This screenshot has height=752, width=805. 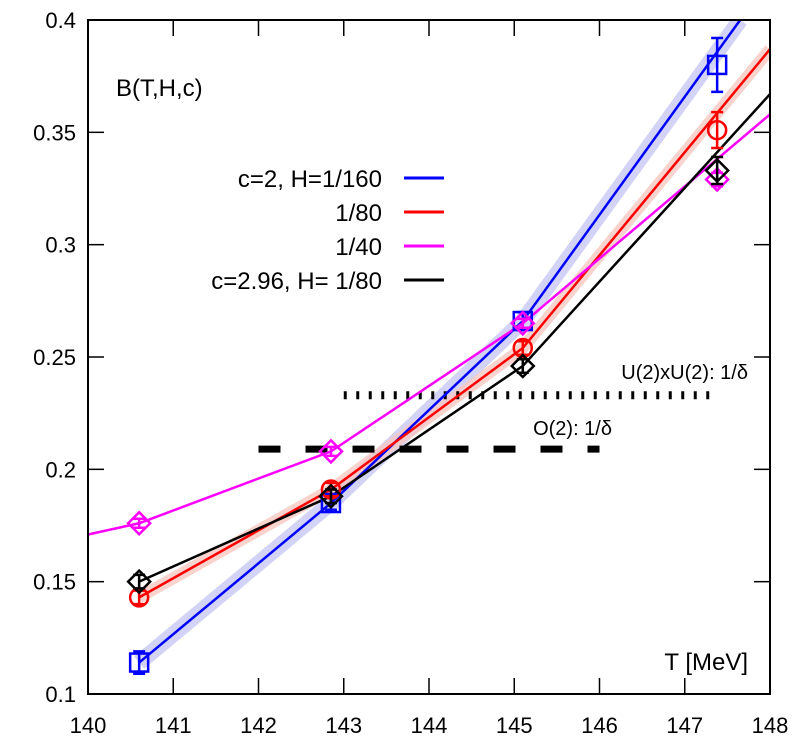 What do you see at coordinates (60, 245) in the screenshot?
I see `y-tick-label: 0.3` at bounding box center [60, 245].